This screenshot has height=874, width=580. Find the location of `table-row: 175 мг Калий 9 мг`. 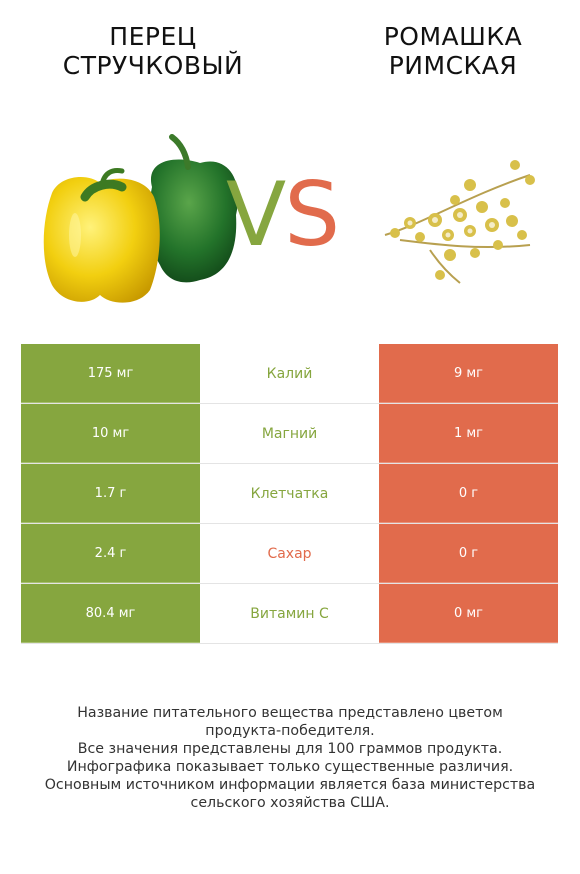

table-row: 175 мг Калий 9 мг is located at coordinates (289, 374).